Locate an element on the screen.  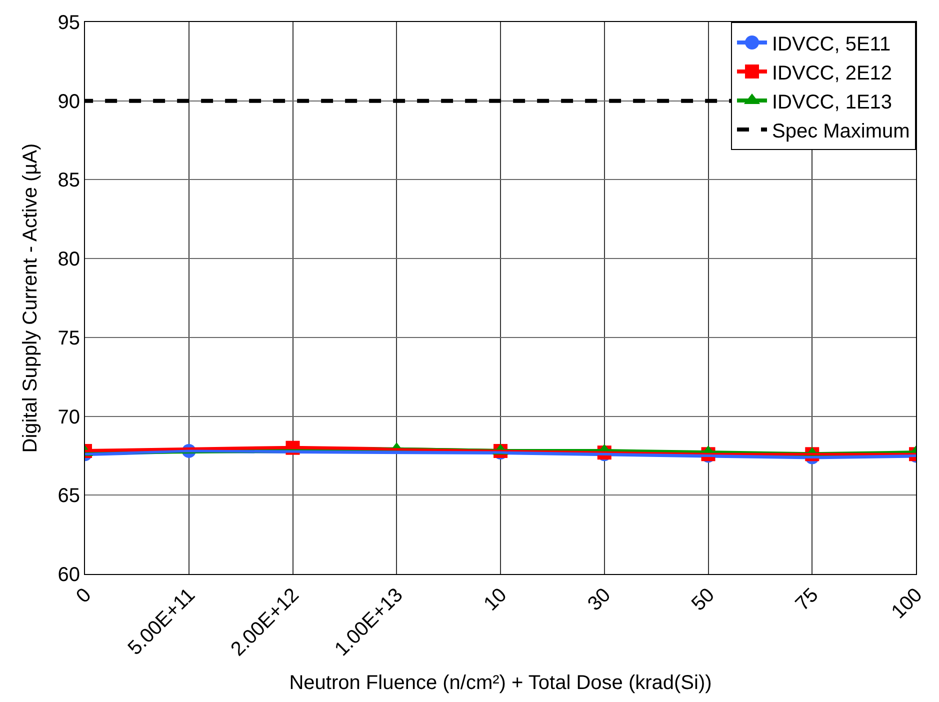
y-tick-label: 70 is located at coordinates (69, 417).